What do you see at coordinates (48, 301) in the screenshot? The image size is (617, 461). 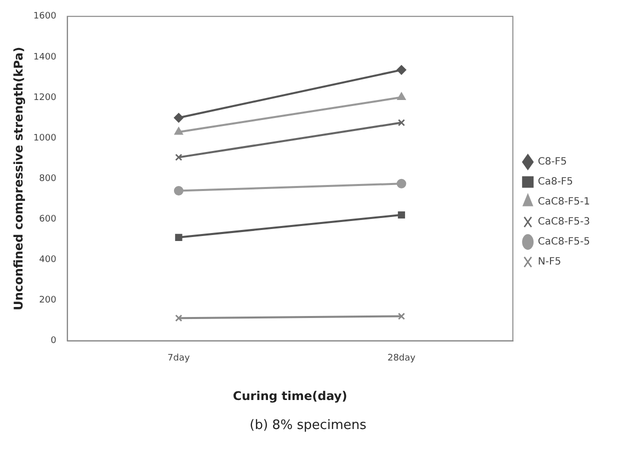 I see `y-tick-label: 200` at bounding box center [48, 301].